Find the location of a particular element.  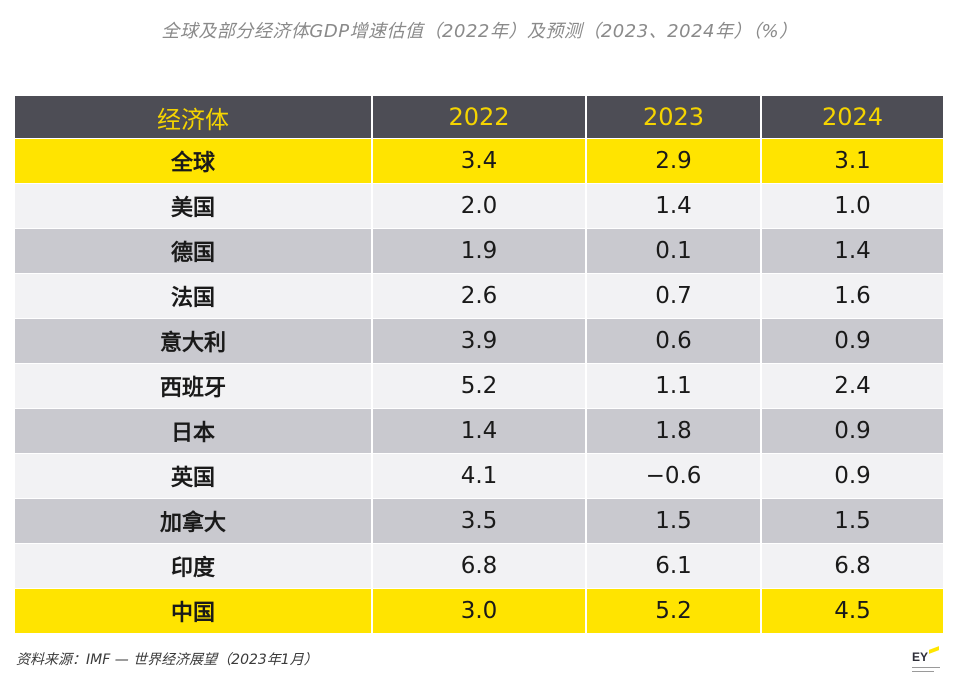

value-2022: 3.9 is located at coordinates (479, 341).